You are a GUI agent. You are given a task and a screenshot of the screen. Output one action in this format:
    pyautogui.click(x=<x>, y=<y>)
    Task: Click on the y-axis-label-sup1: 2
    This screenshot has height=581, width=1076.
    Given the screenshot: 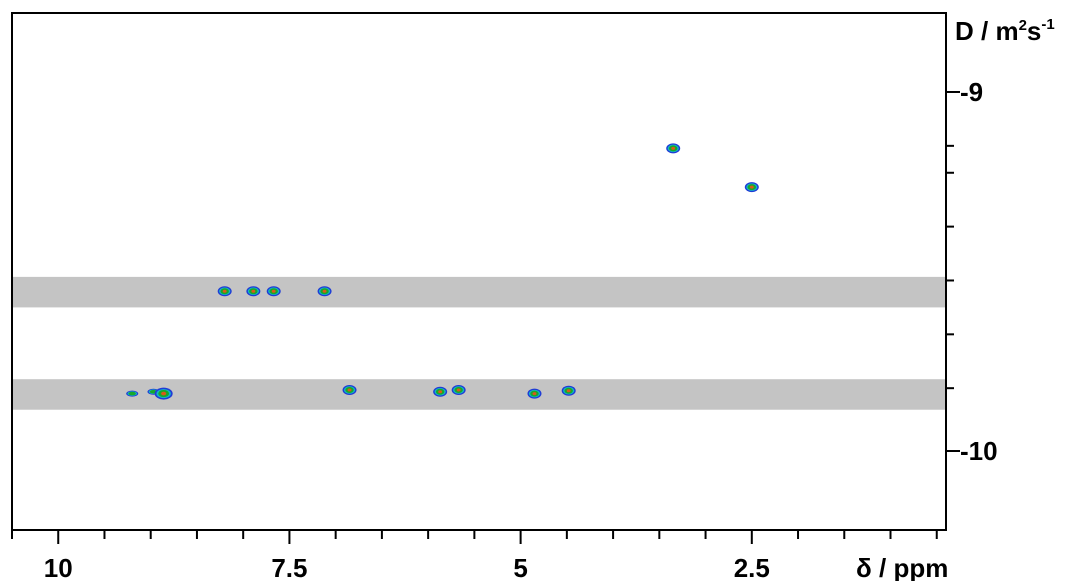 What is the action you would take?
    pyautogui.click(x=1023, y=25)
    